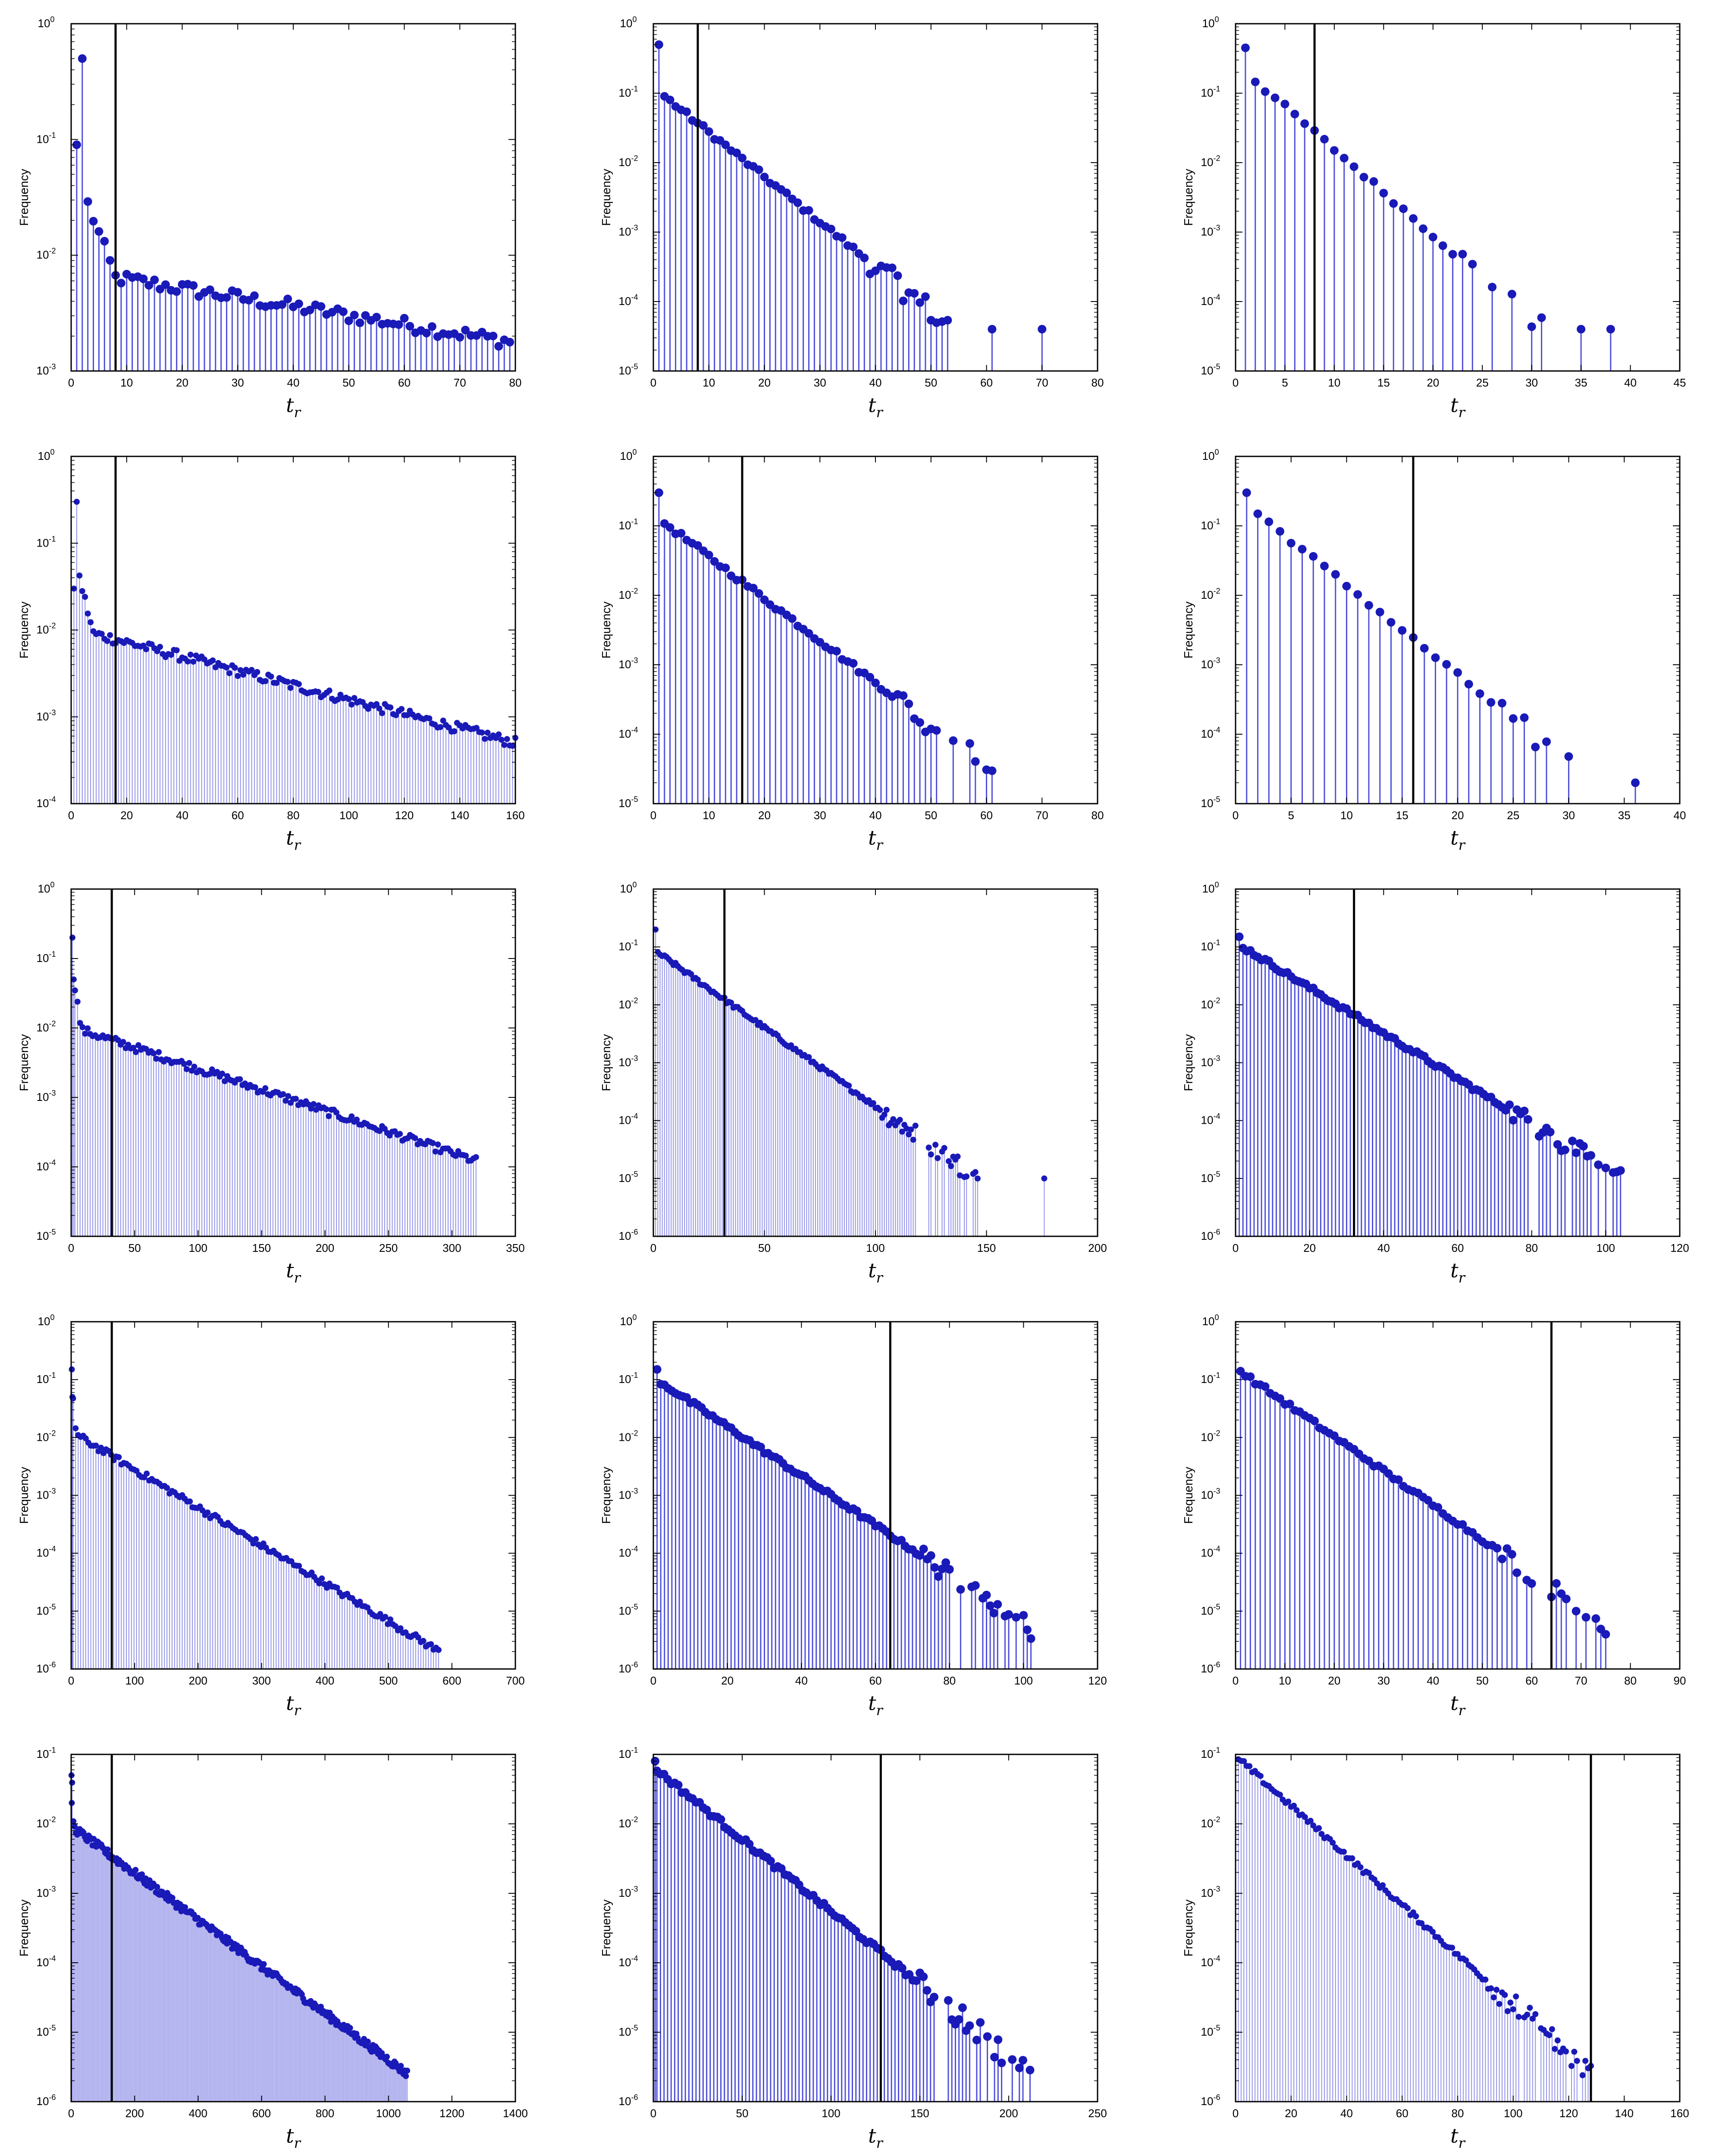 The image size is (1719, 2156). I want to click on y-tick-label: 10⁻², so click(628, 162).